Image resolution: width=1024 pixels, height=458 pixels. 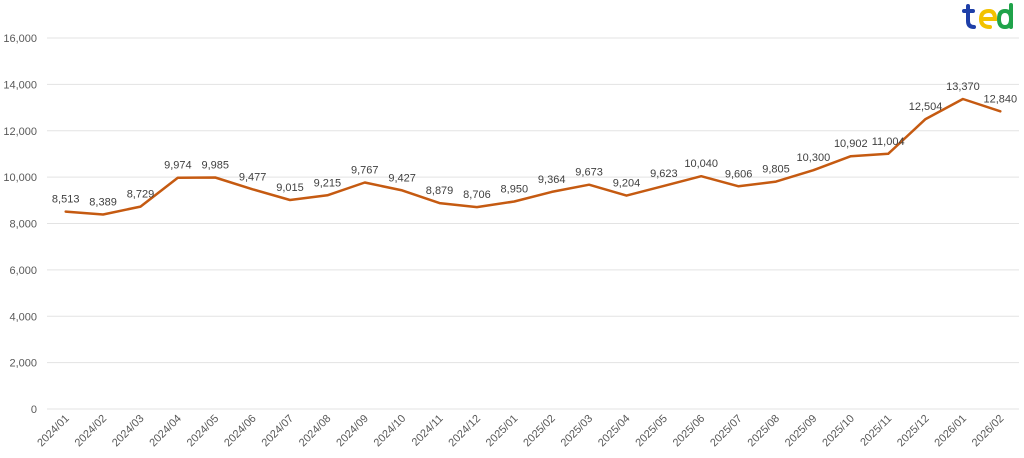 I want to click on data-label: 9,427, so click(x=402, y=178).